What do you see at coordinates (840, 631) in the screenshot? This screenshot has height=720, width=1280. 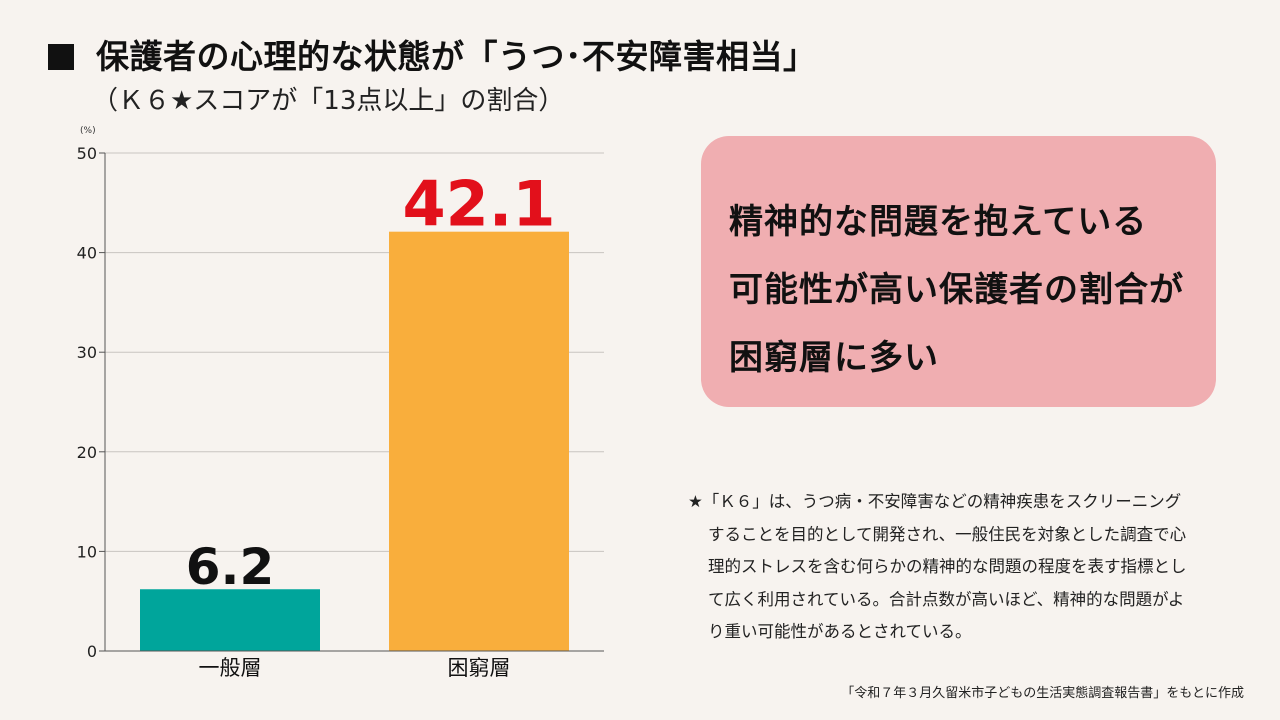 I see `footnote-line: り重い可能性があるとされている。` at bounding box center [840, 631].